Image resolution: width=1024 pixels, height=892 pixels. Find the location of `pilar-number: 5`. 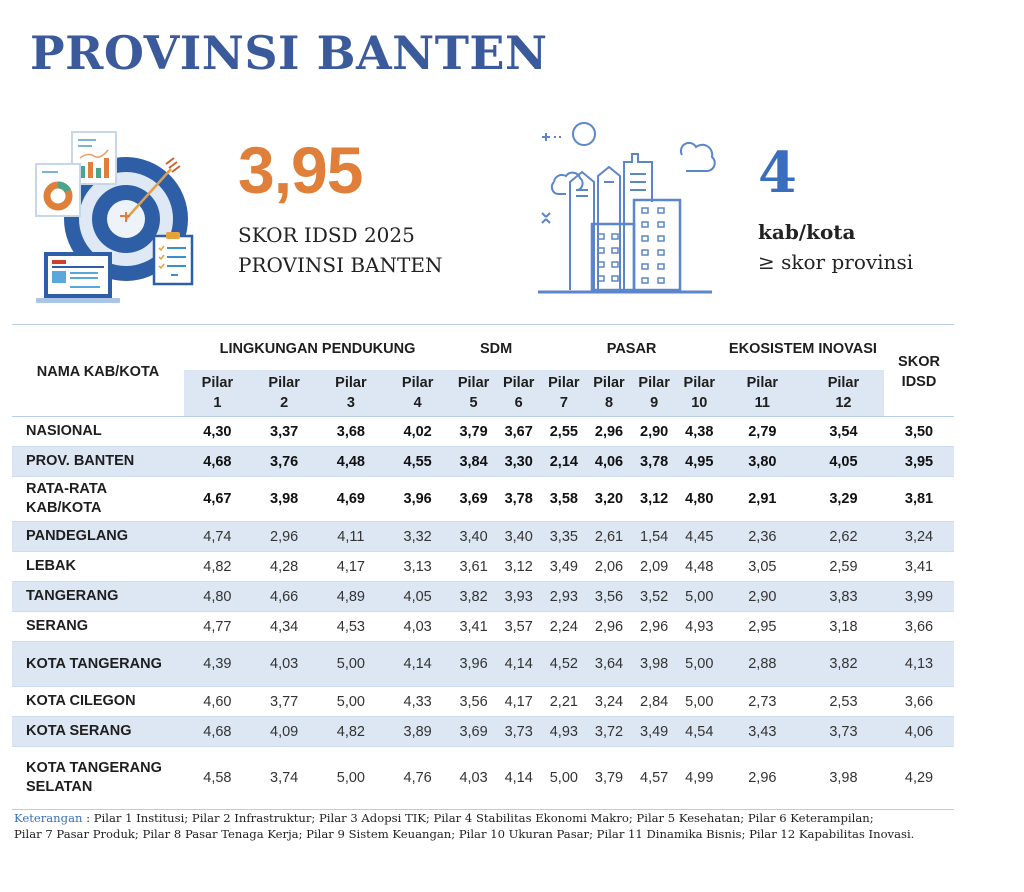

pilar-number: 5 is located at coordinates (473, 403).